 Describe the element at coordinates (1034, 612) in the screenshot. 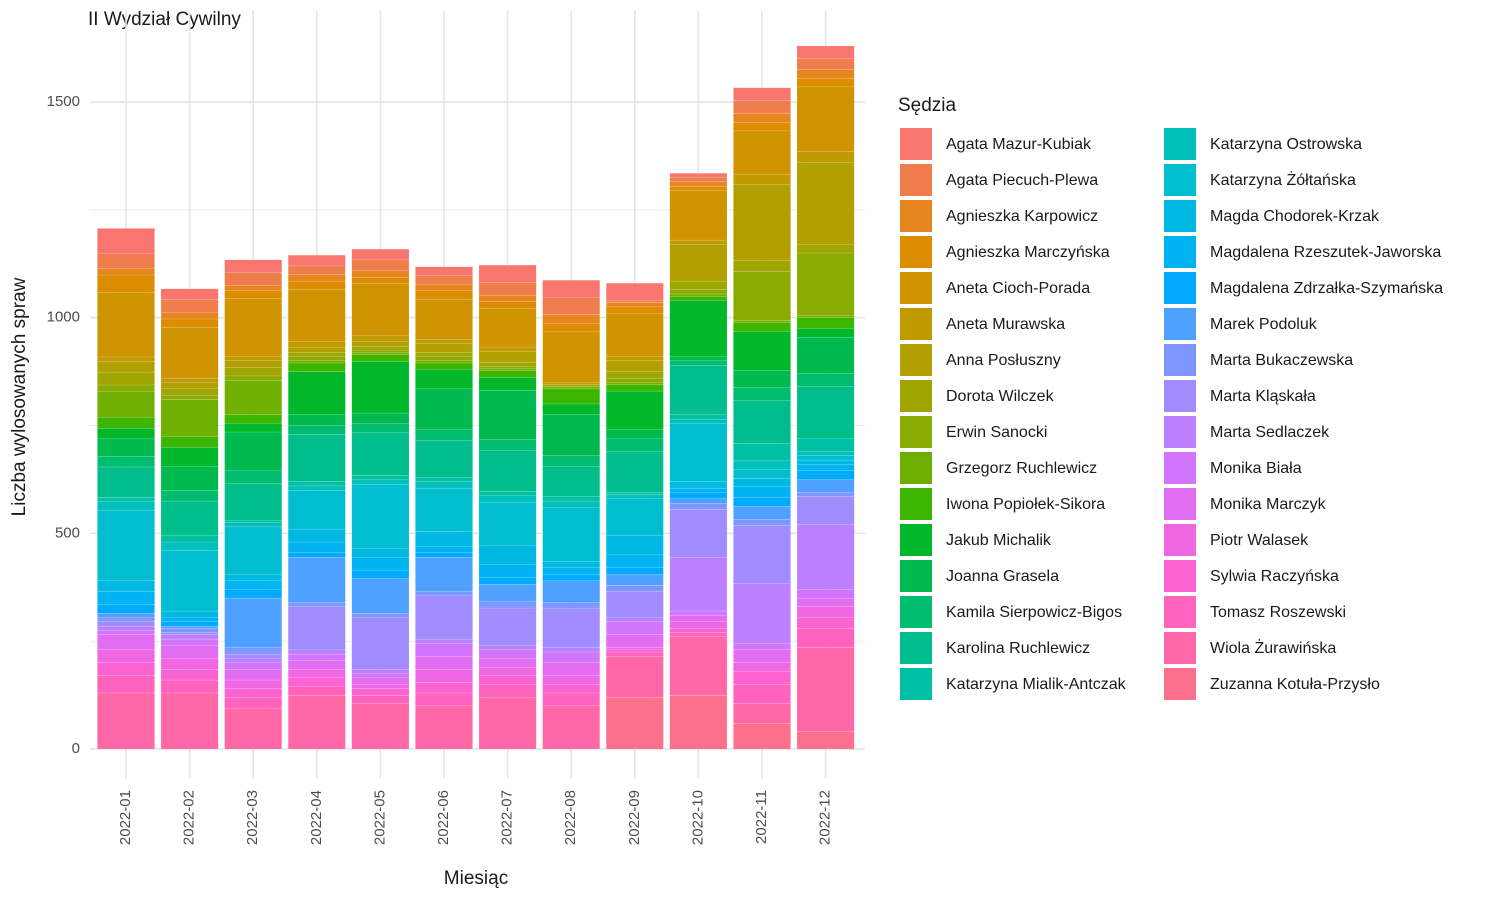

I see `legend-label: Kamila Sierpowicz-Bigos` at that location.